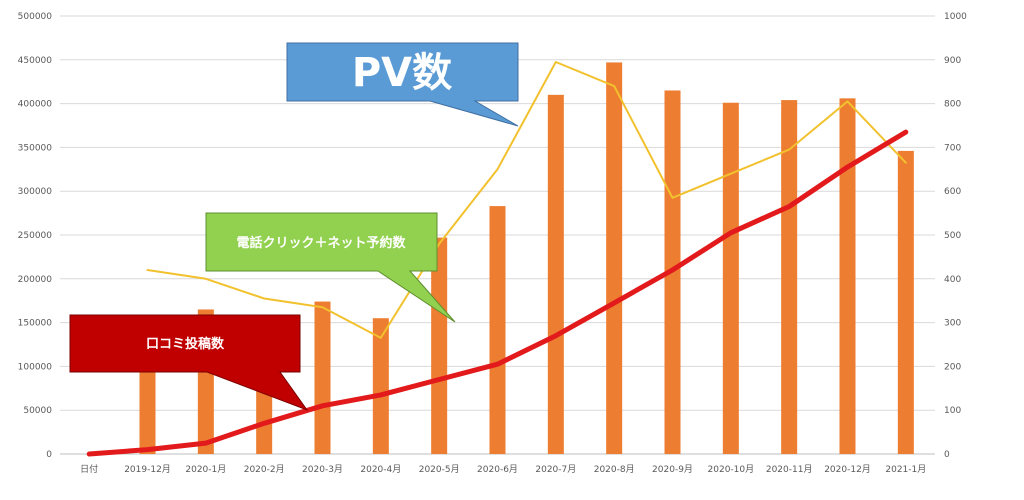  I want to click on right-tick-label: 400, so click(952, 280).